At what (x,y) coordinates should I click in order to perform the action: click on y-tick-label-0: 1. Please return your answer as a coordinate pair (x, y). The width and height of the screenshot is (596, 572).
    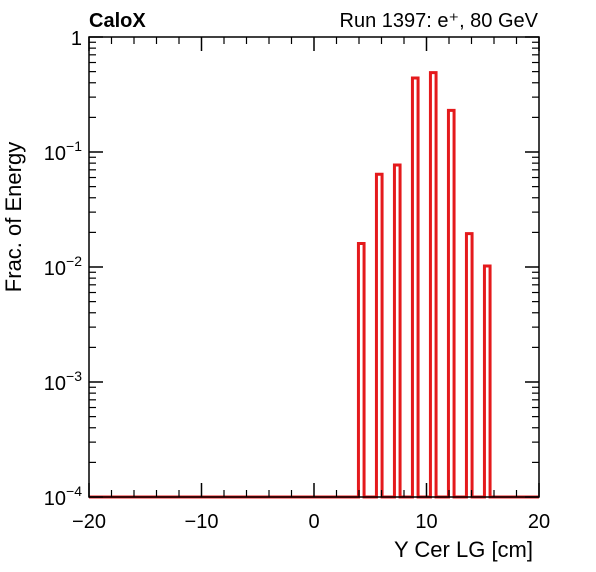
    Looking at the image, I should click on (76, 39).